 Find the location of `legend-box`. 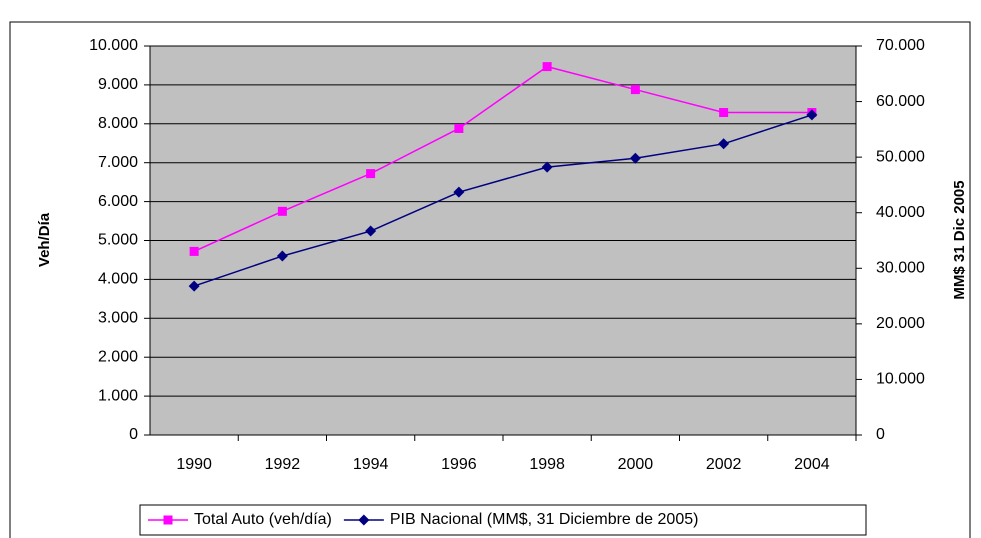

legend-box is located at coordinates (503, 520).